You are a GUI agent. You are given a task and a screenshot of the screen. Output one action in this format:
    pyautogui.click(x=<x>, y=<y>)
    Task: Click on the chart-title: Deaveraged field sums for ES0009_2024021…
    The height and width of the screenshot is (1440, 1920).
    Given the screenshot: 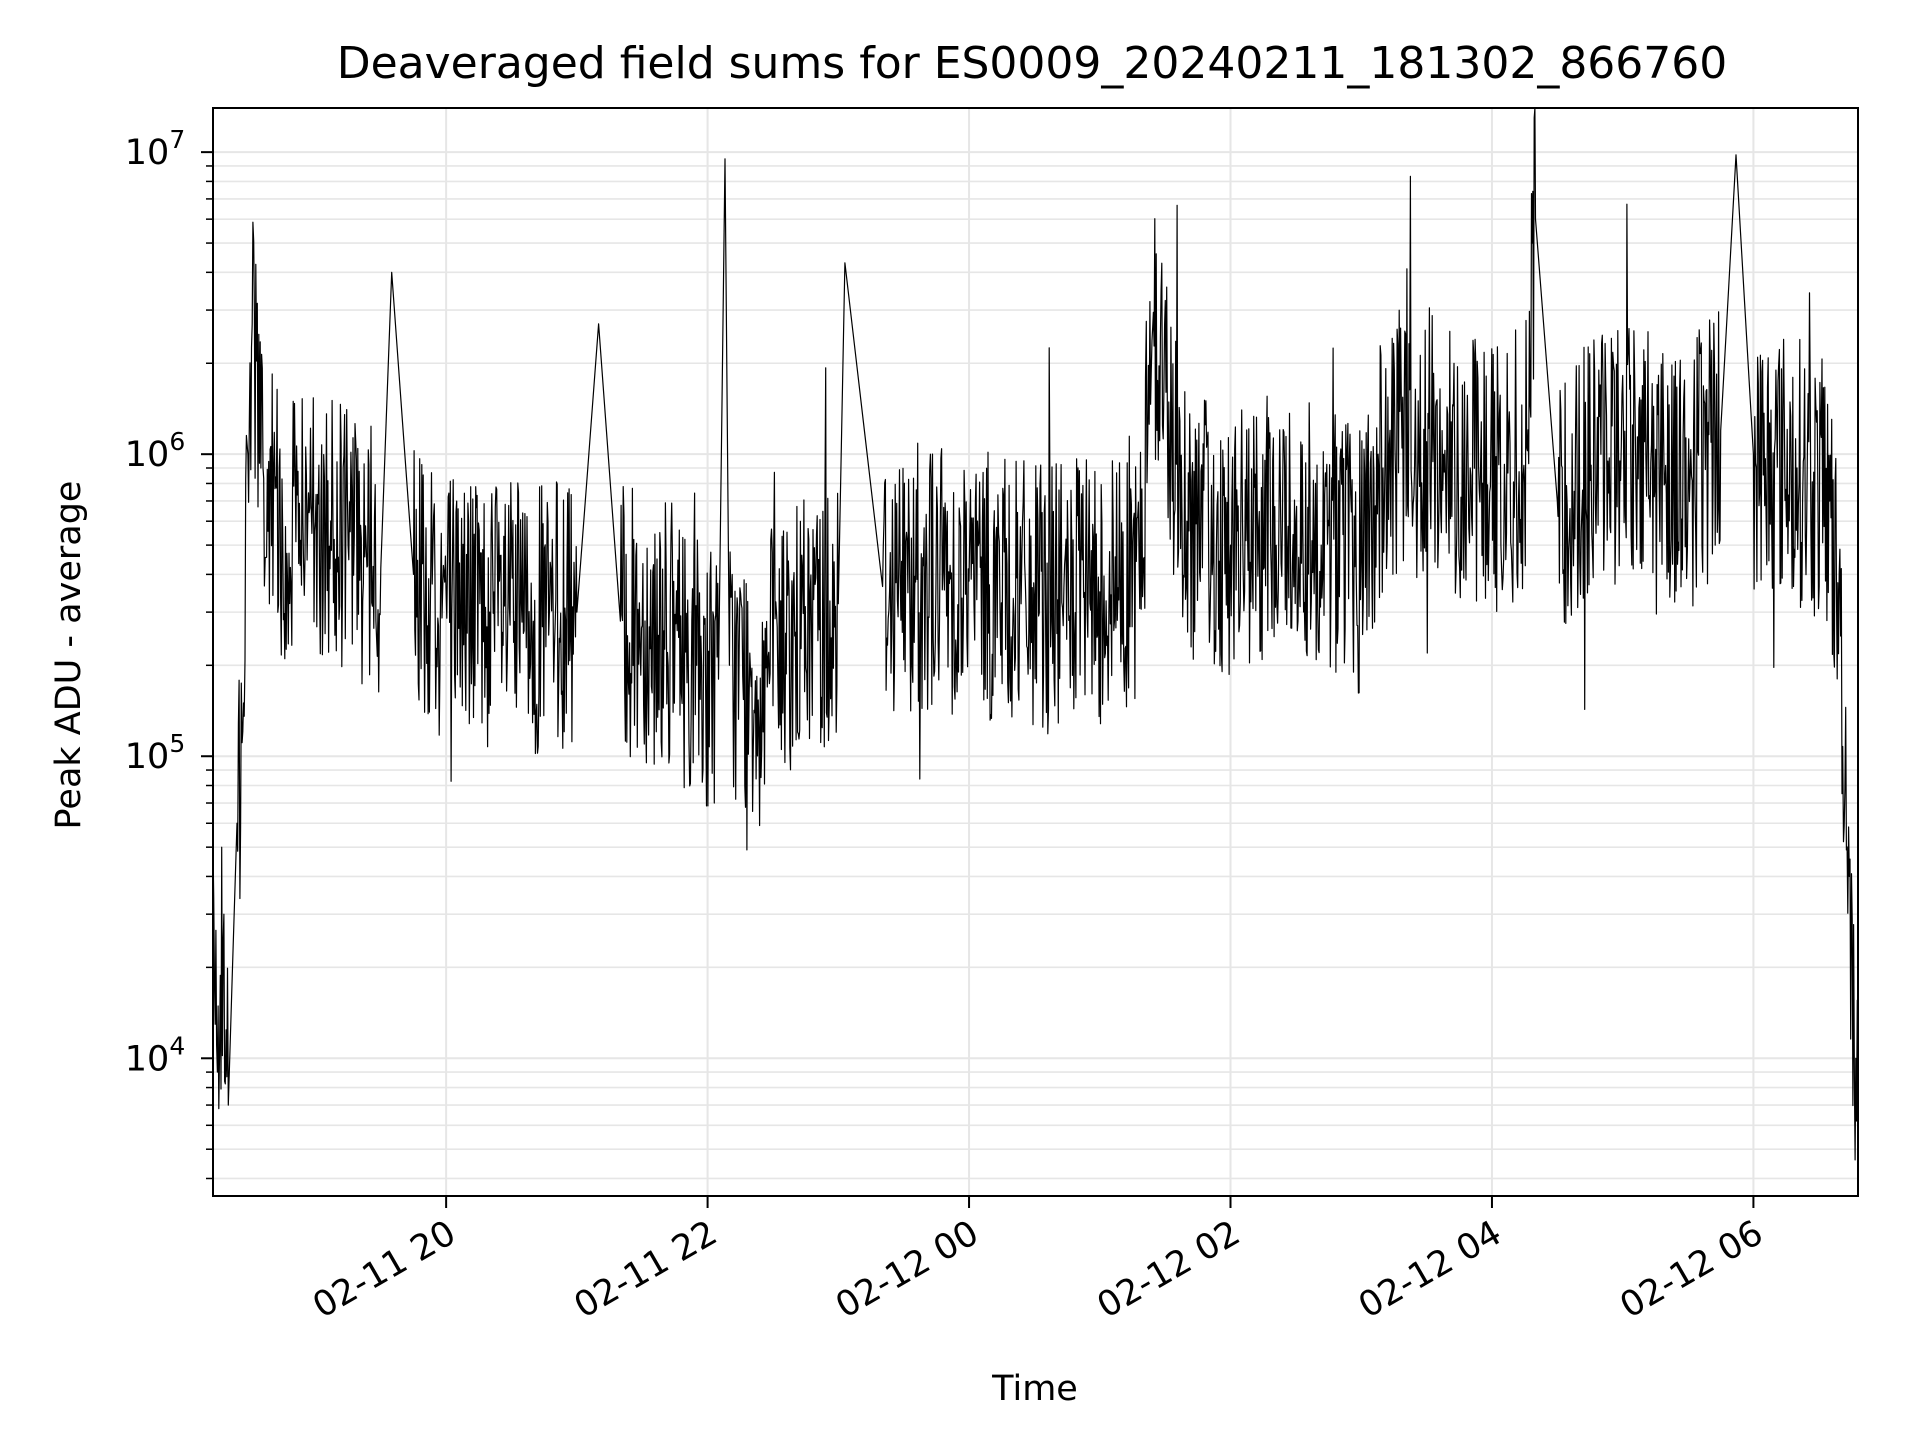 What is the action you would take?
    pyautogui.click(x=1032, y=63)
    